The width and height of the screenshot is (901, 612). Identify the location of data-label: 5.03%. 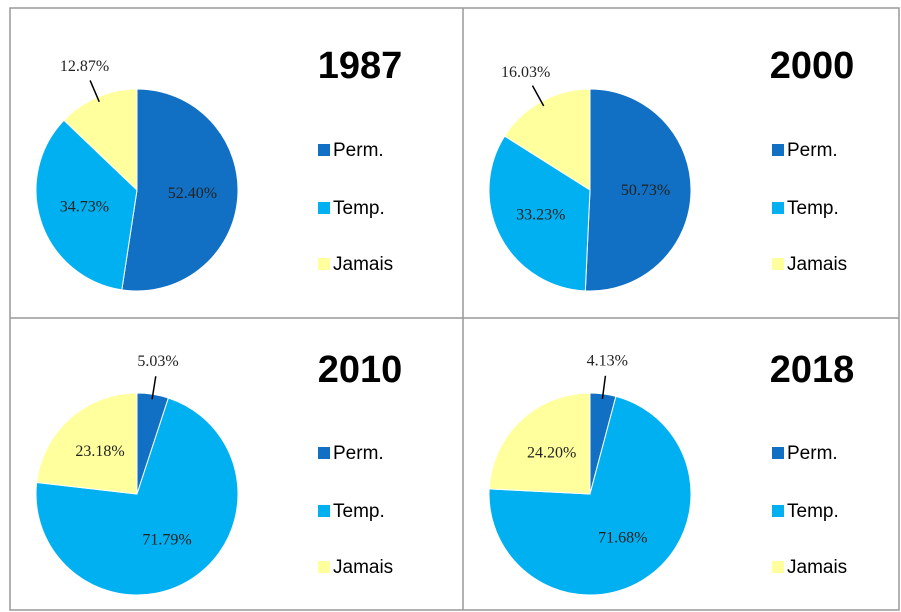
(157, 361).